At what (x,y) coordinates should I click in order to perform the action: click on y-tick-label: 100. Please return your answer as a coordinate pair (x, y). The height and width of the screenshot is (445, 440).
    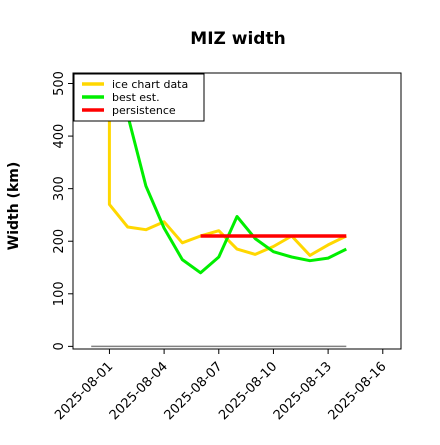
    Looking at the image, I should click on (59, 293).